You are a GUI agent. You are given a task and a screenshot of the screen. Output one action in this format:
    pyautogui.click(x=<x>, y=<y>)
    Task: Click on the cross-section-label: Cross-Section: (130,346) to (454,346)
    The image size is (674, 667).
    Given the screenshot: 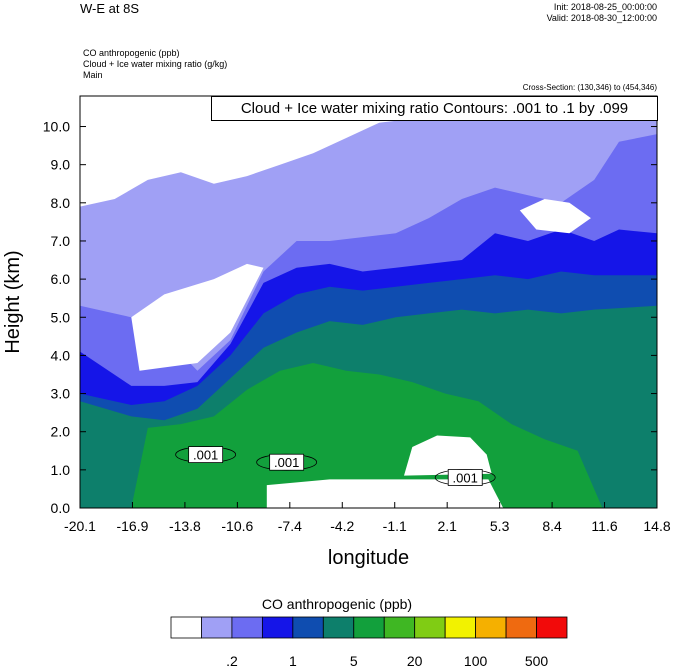 What is the action you would take?
    pyautogui.click(x=589, y=87)
    